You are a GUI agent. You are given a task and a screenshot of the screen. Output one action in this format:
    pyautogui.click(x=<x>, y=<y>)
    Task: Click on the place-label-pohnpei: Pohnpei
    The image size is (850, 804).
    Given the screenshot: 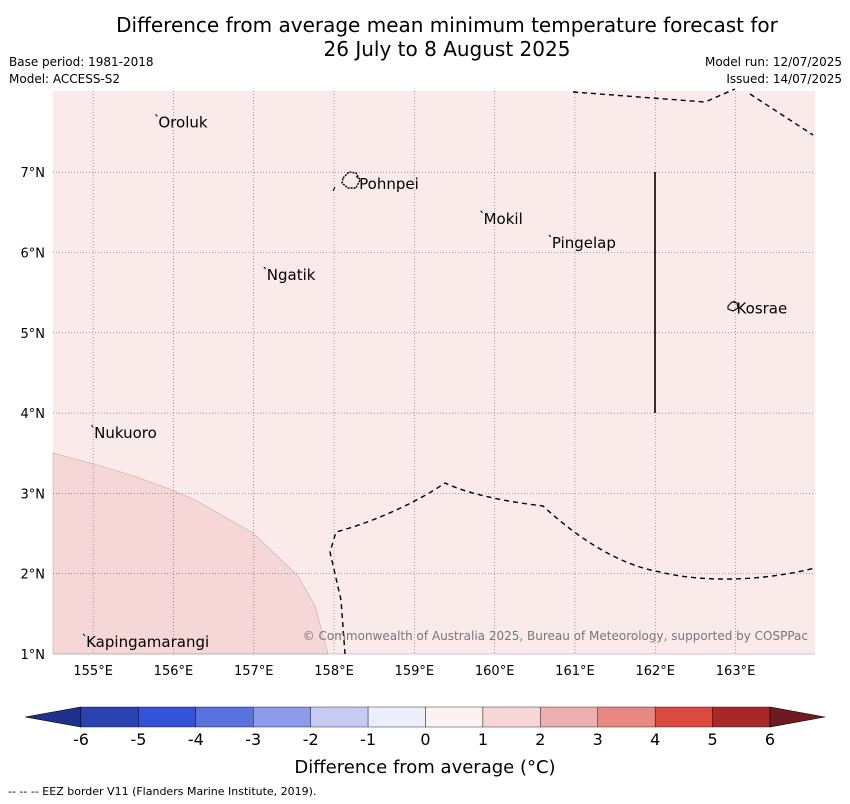 What is the action you would take?
    pyautogui.click(x=389, y=184)
    